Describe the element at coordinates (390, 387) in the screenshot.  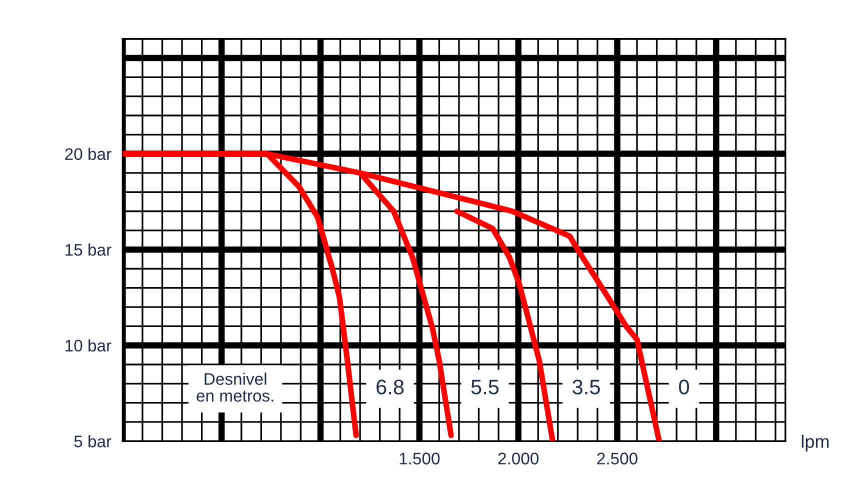
I see `series-label: 6.8` at that location.